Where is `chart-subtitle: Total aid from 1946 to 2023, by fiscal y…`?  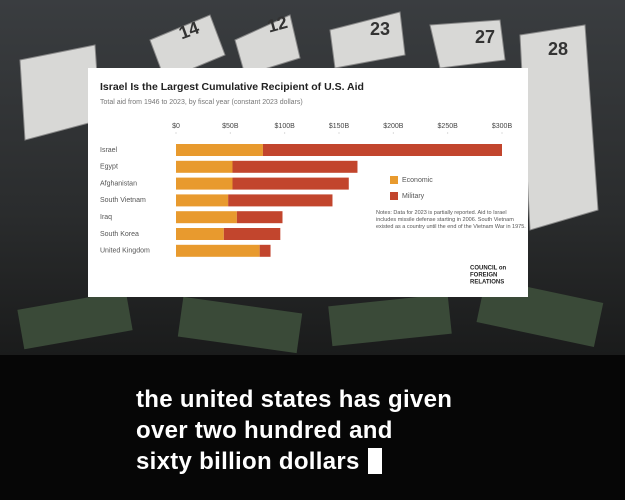
chart-subtitle: Total aid from 1946 to 2023, by fiscal y… is located at coordinates (201, 102).